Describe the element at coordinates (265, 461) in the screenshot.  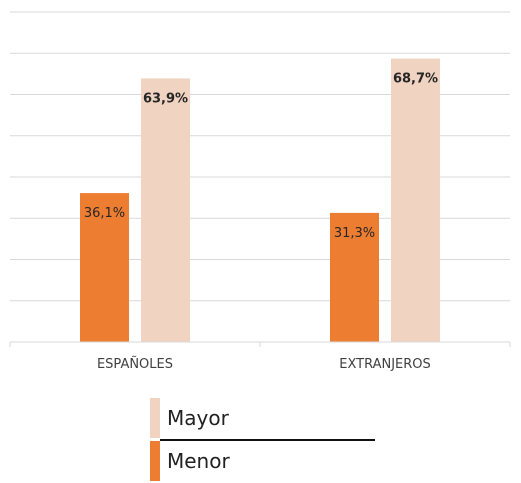
I see `legend-item-menor: Menor` at that location.